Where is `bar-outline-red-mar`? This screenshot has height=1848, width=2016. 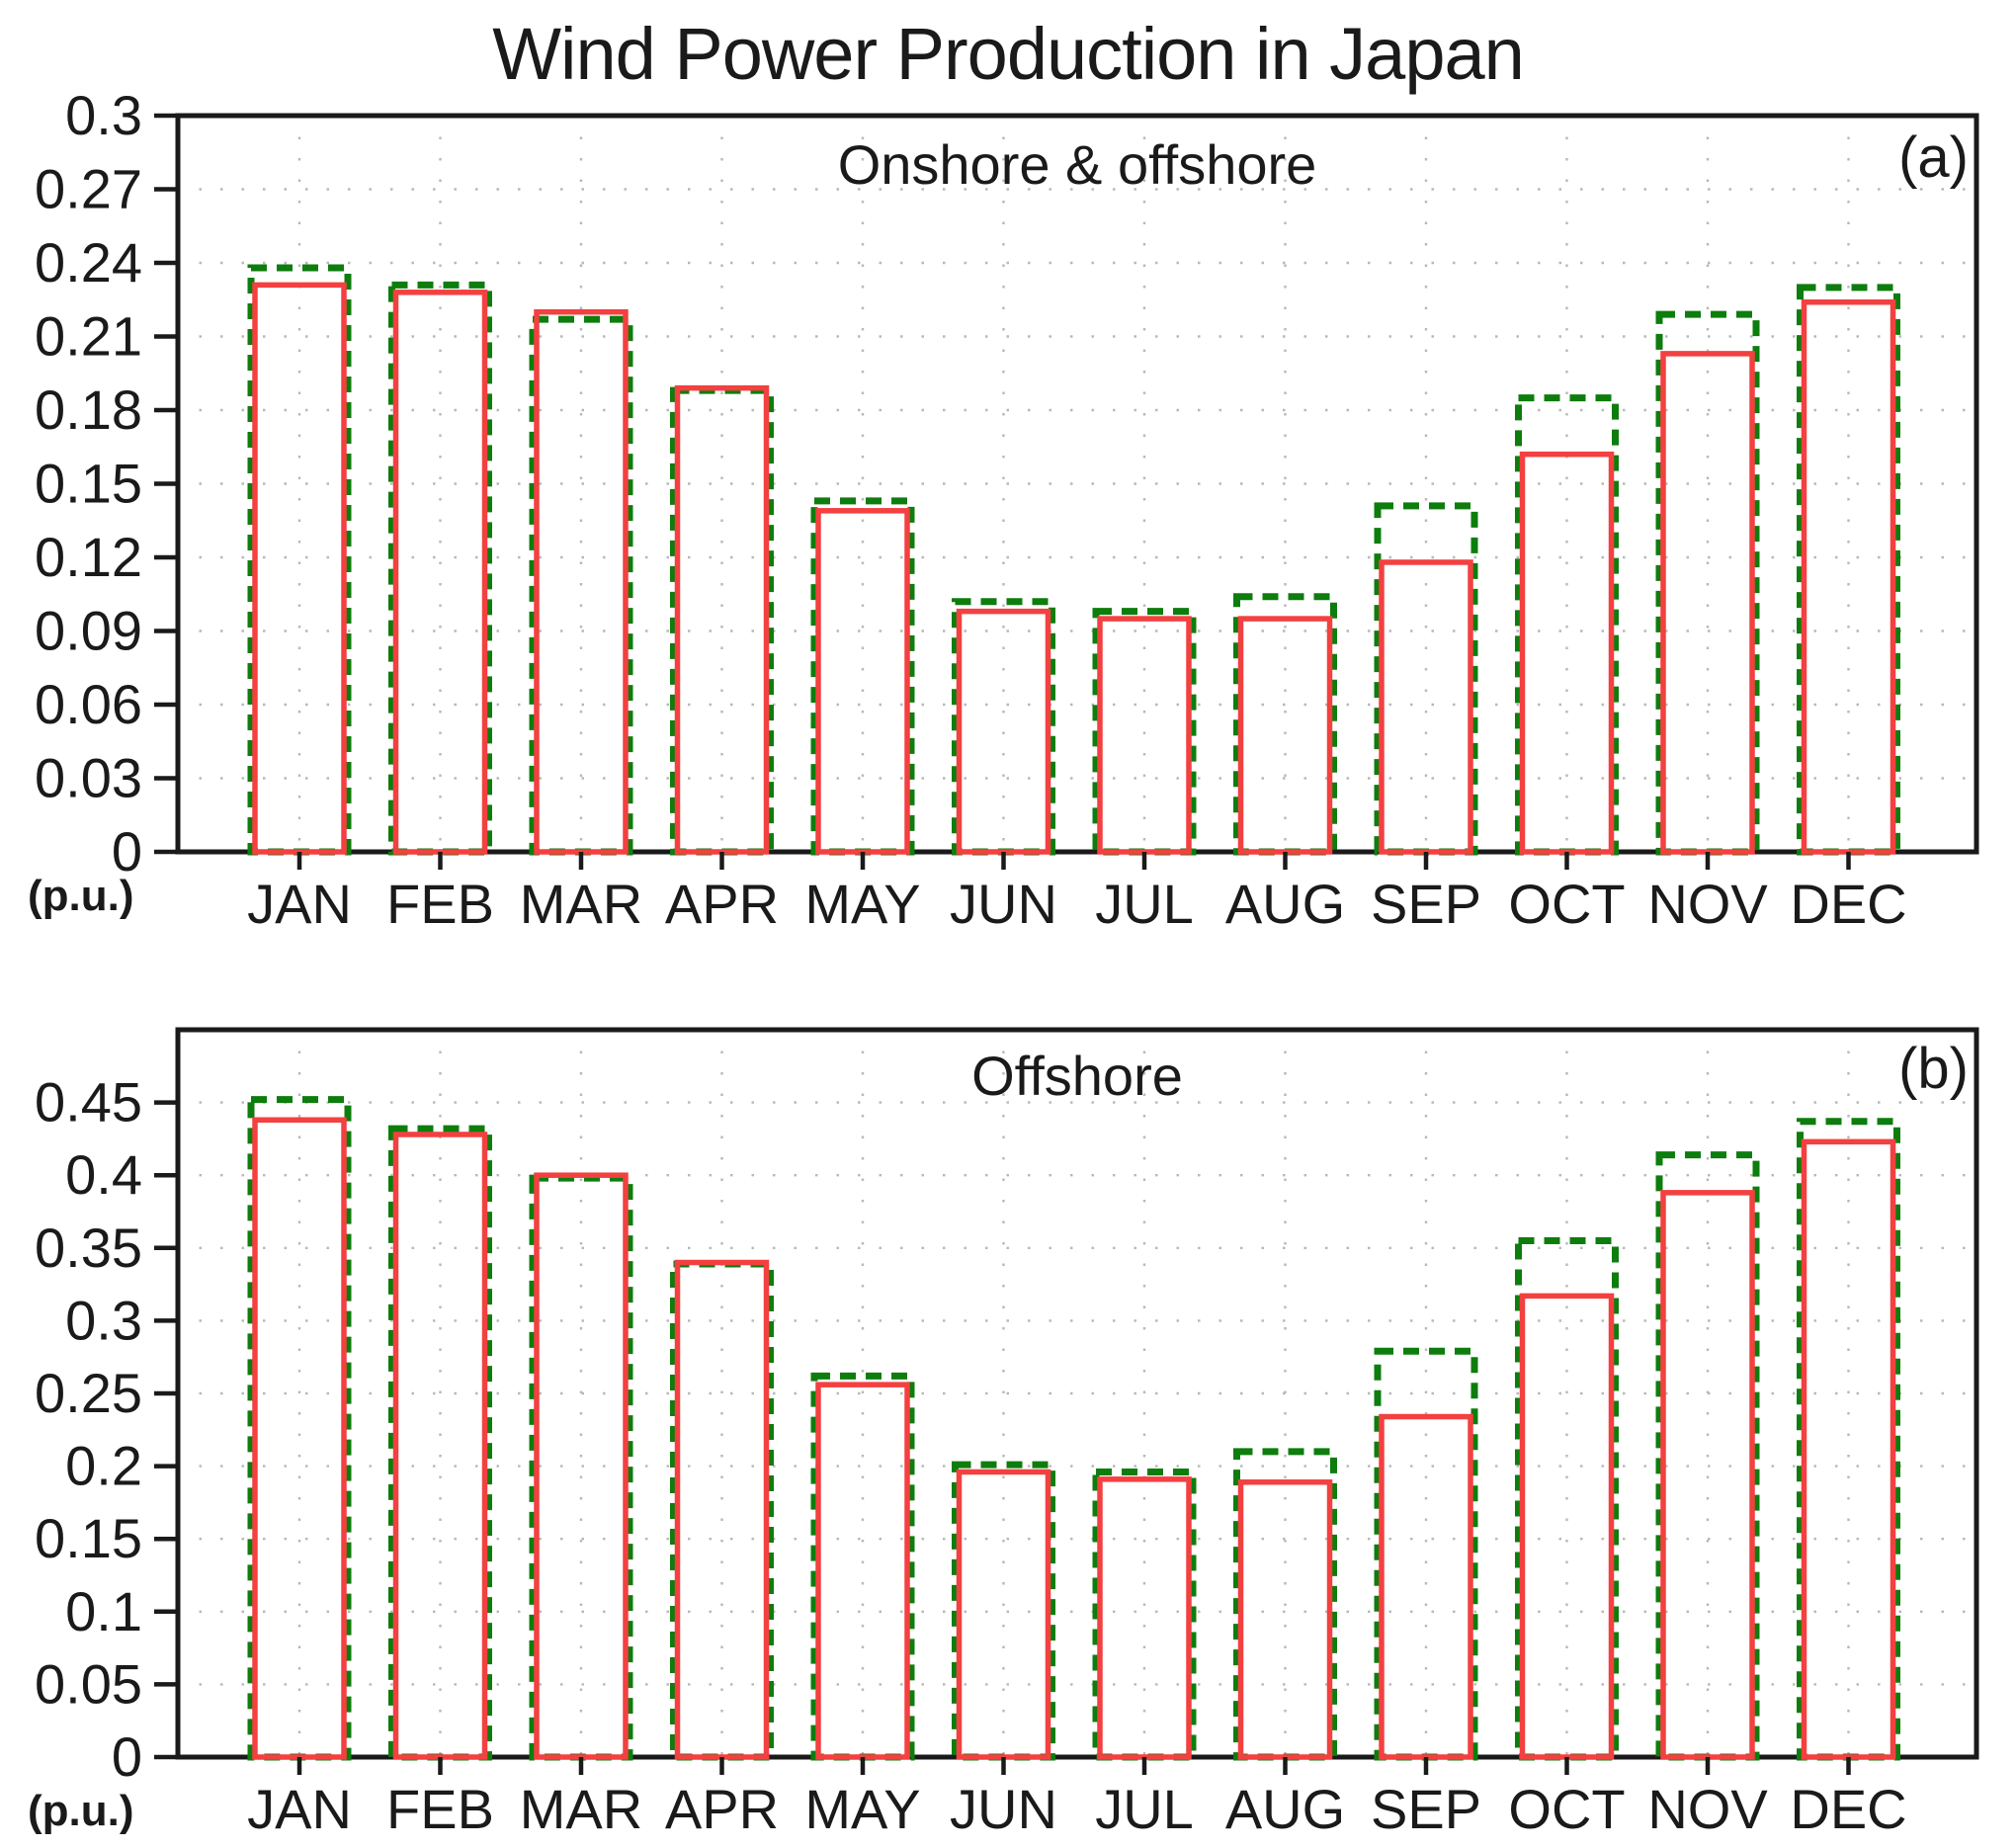 bar-outline-red-mar is located at coordinates (581, 1466).